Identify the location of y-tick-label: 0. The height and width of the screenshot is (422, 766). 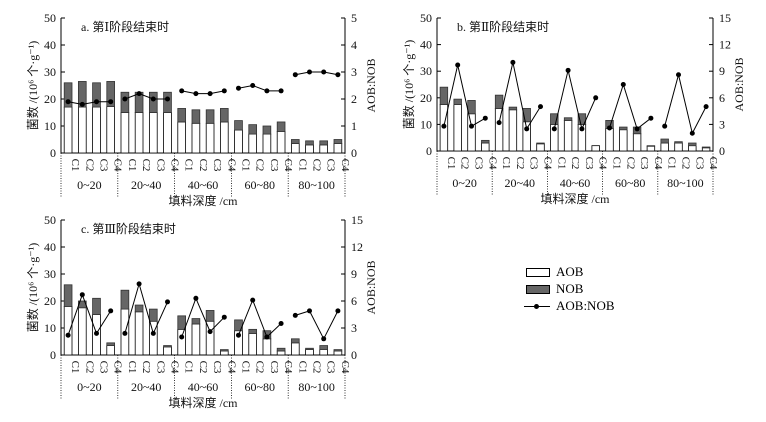
(429, 151).